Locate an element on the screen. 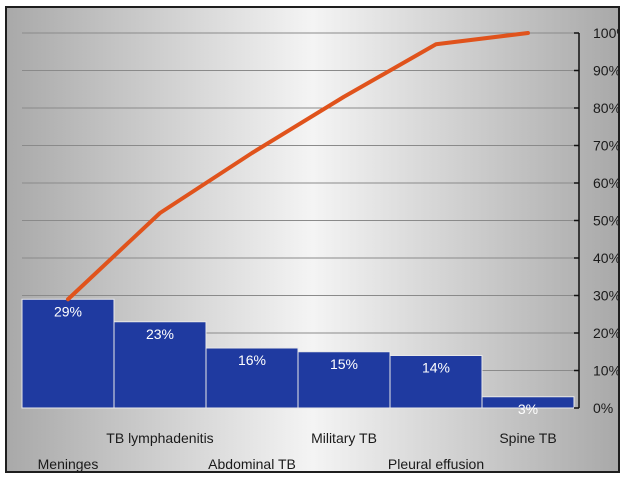 The image size is (625, 479). right-axis-tick-label: 60% is located at coordinates (605, 183).